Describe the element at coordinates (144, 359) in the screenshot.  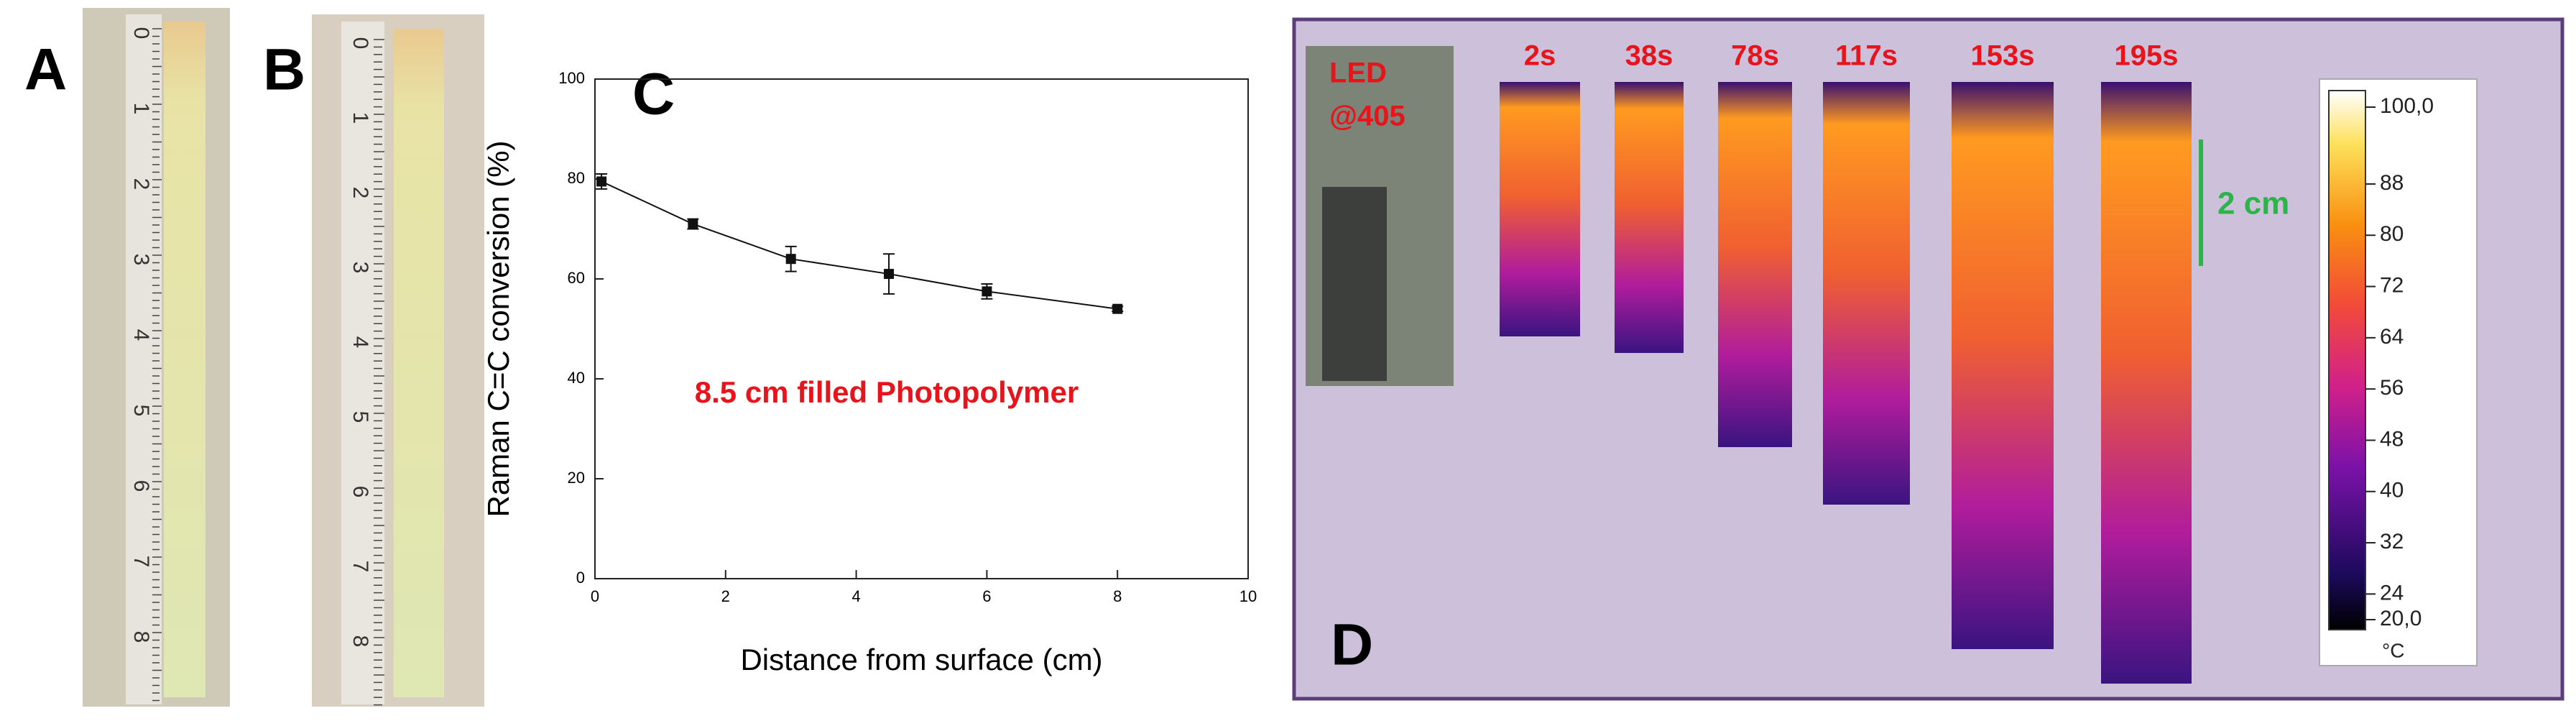
I see `ruler-a` at that location.